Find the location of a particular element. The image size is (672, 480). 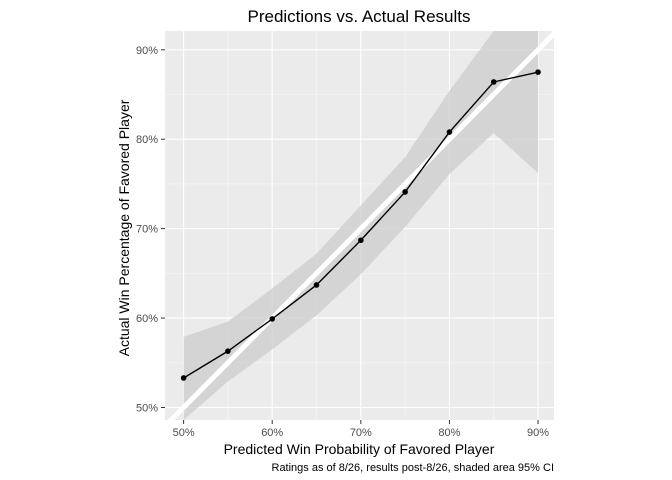

y-axis-title: Actual Win Percentage of Favored Player is located at coordinates (124, 227).